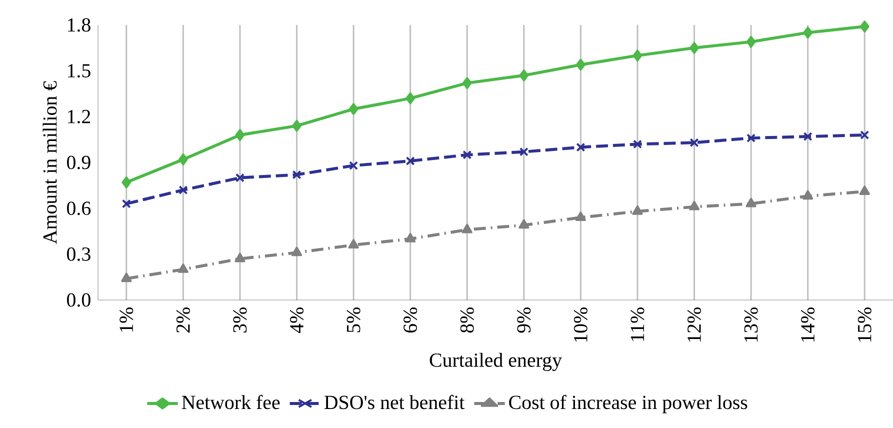 The height and width of the screenshot is (428, 893). I want to click on y-axis-title: Amount in million €, so click(49, 162).